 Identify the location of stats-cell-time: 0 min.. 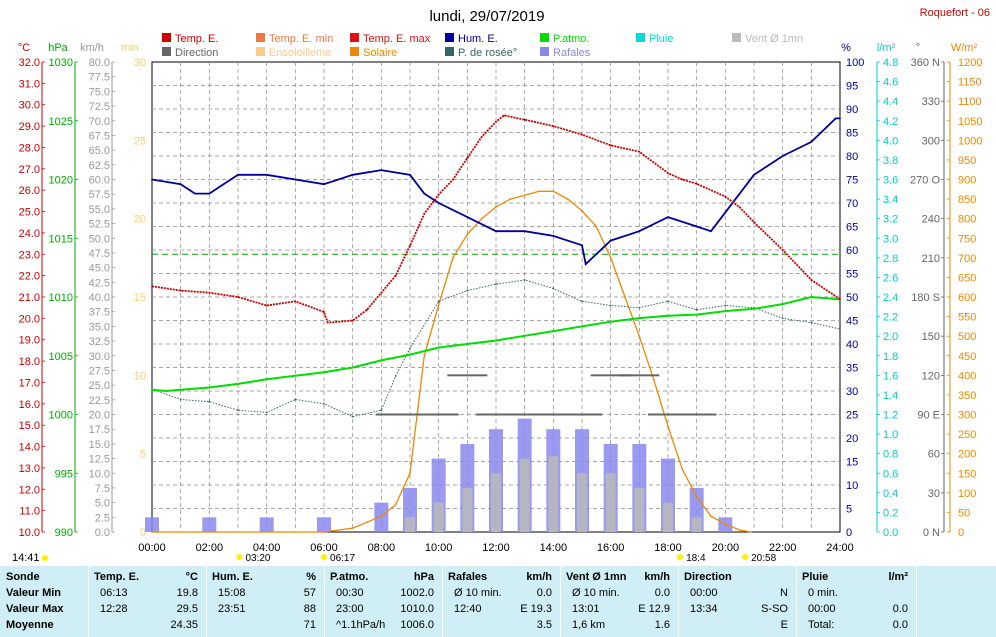
(823, 593).